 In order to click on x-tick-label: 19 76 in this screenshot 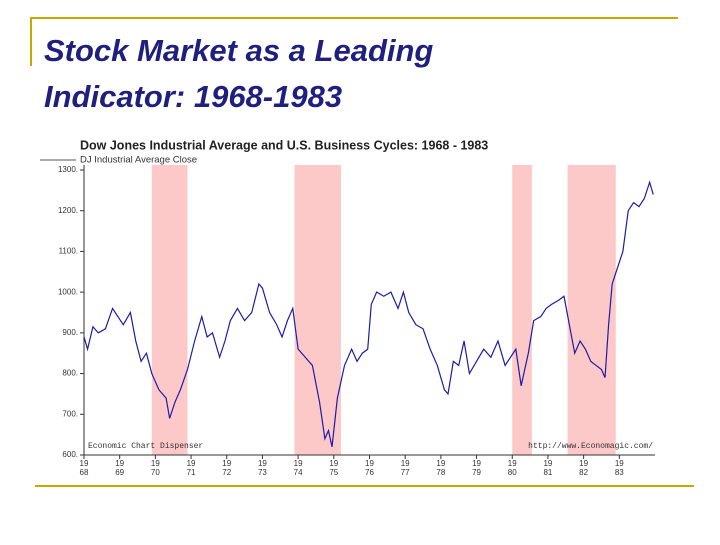, I will do `click(369, 468)`.